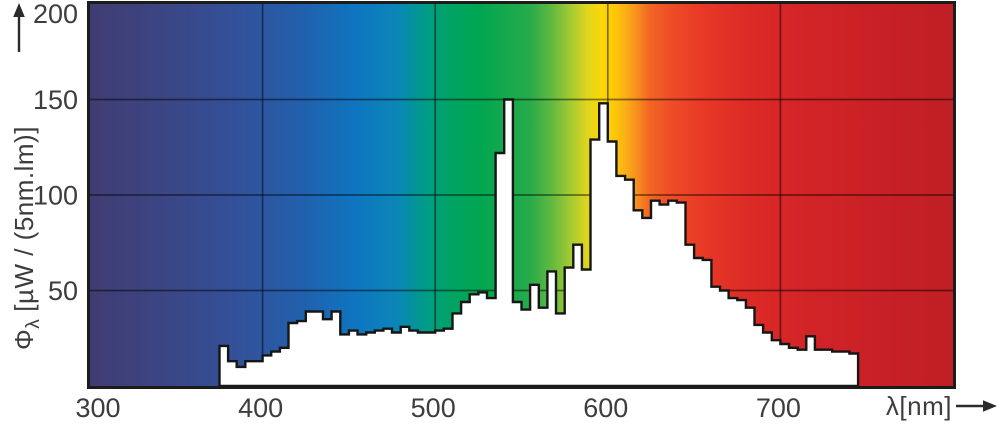 Image resolution: width=1000 pixels, height=426 pixels. What do you see at coordinates (433, 408) in the screenshot?
I see `x-tick-label: 500` at bounding box center [433, 408].